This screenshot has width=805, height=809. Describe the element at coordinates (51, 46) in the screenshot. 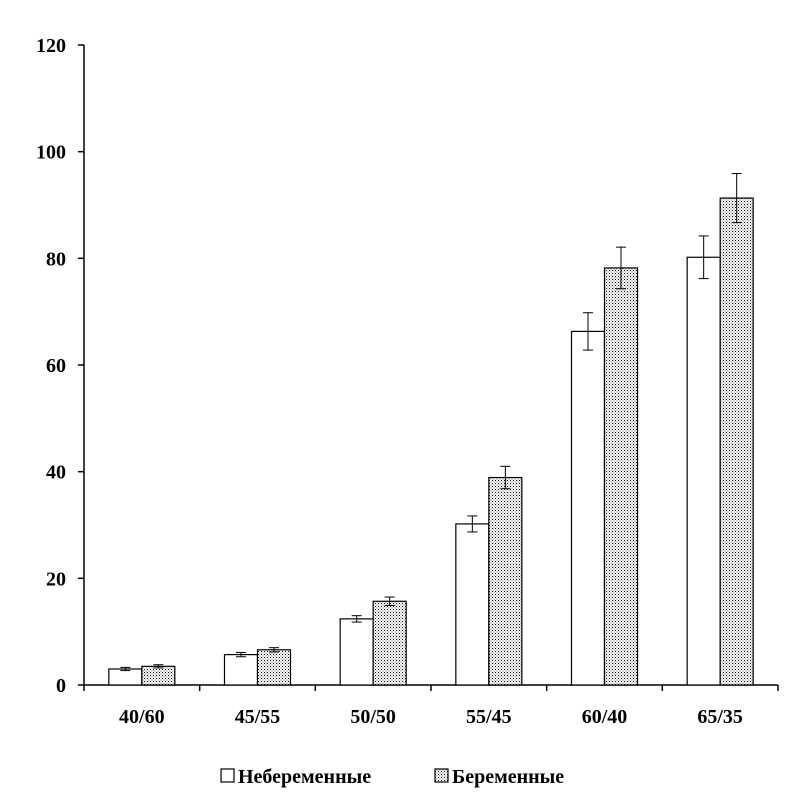

I see `y-tick-label: 120` at that location.